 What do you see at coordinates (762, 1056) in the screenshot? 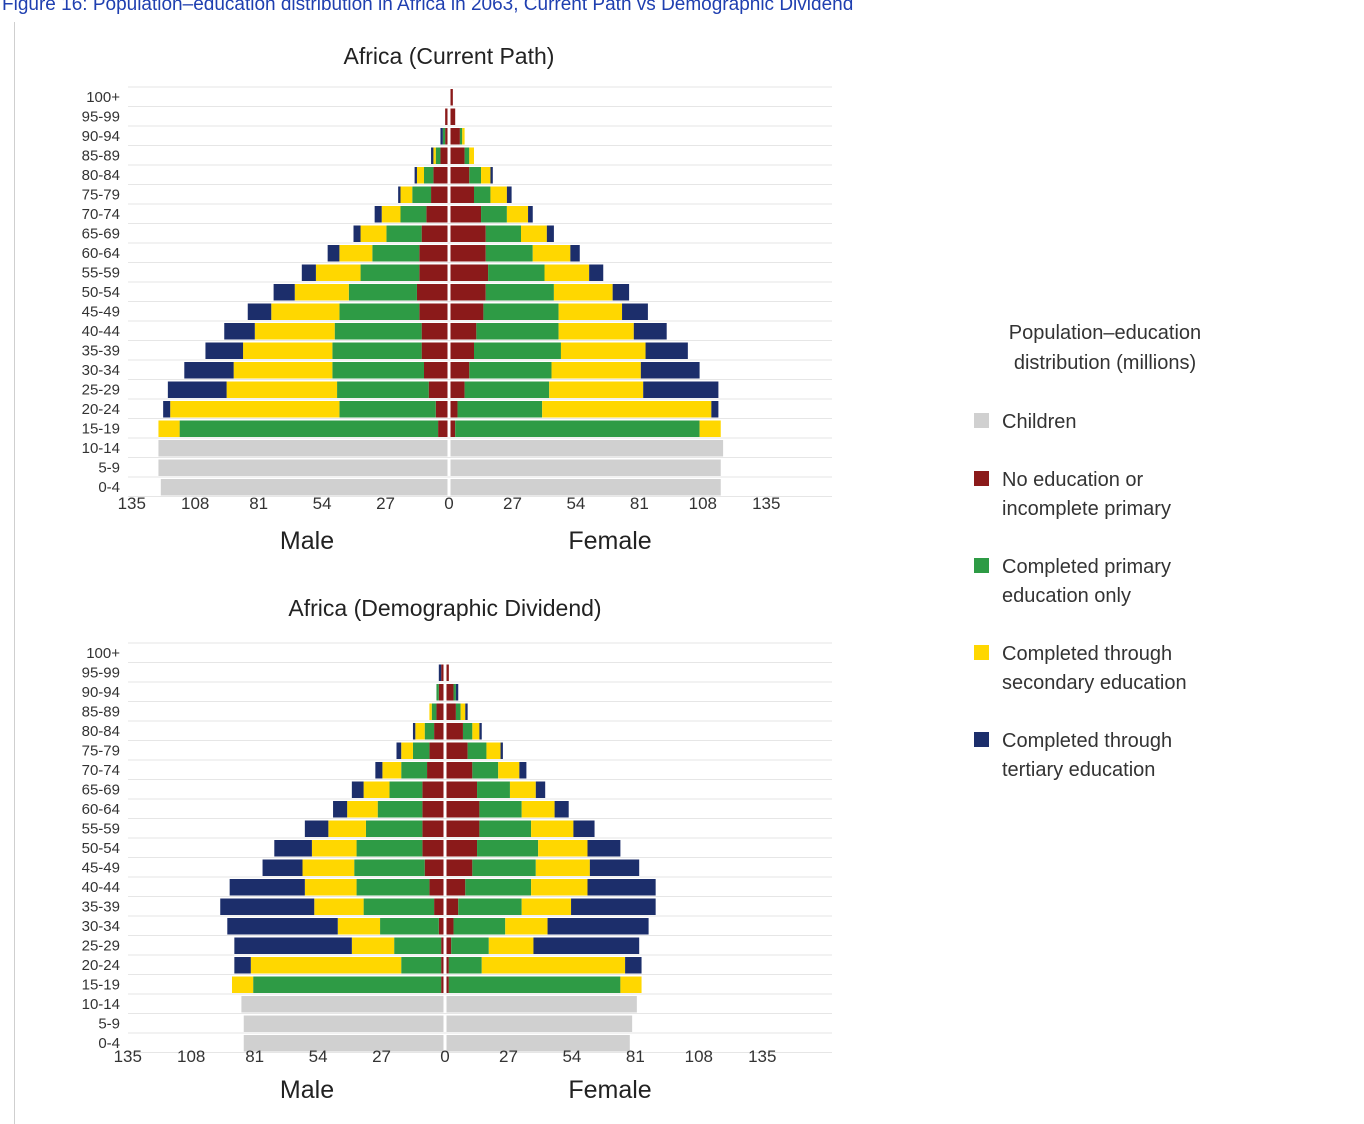
I see `x-tick-label: 135` at bounding box center [762, 1056].